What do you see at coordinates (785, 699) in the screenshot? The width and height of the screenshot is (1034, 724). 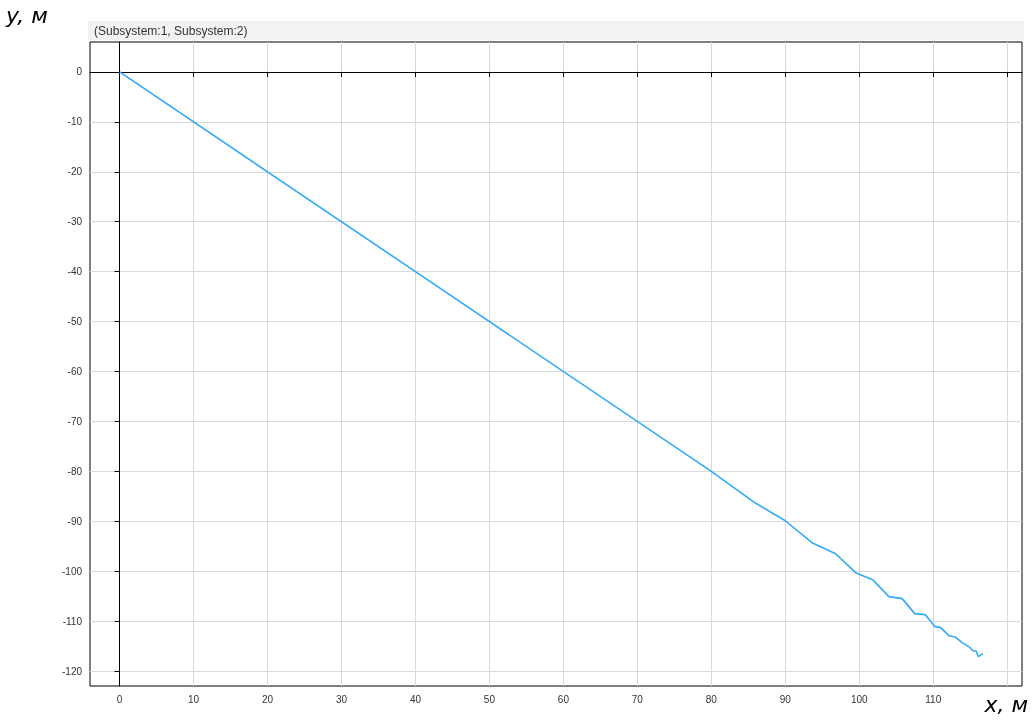 I see `x-tick-label: 90` at bounding box center [785, 699].